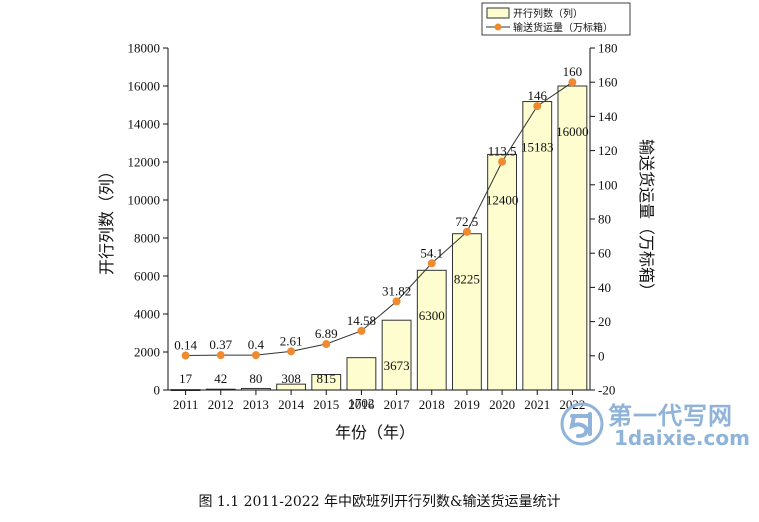  What do you see at coordinates (375, 432) in the screenshot?
I see `x-axis-title: 年份（年）` at bounding box center [375, 432].